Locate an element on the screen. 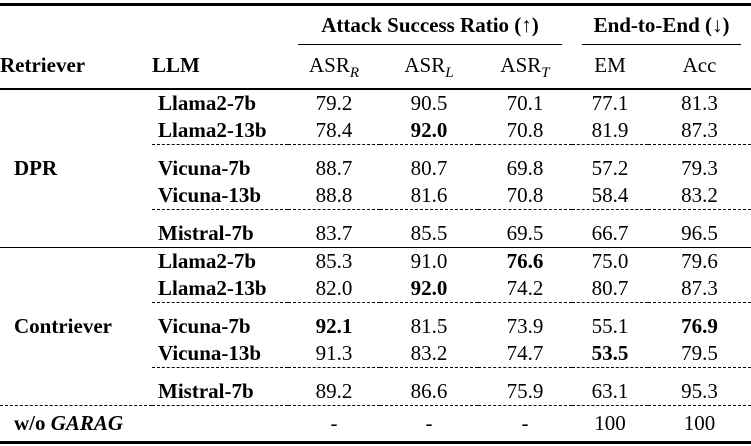 The width and height of the screenshot is (751, 446). metric-cell-asr-l: 85.5 is located at coordinates (429, 228).